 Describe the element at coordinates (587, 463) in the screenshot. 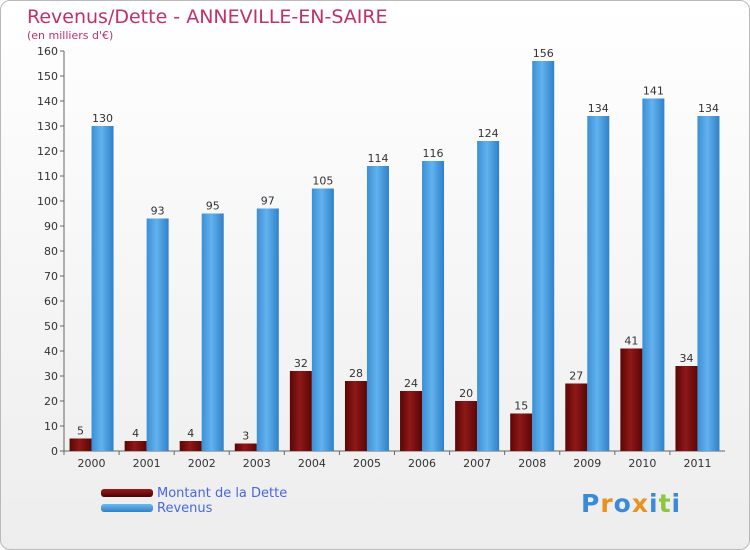

I see `x-tick-label: 2009` at that location.